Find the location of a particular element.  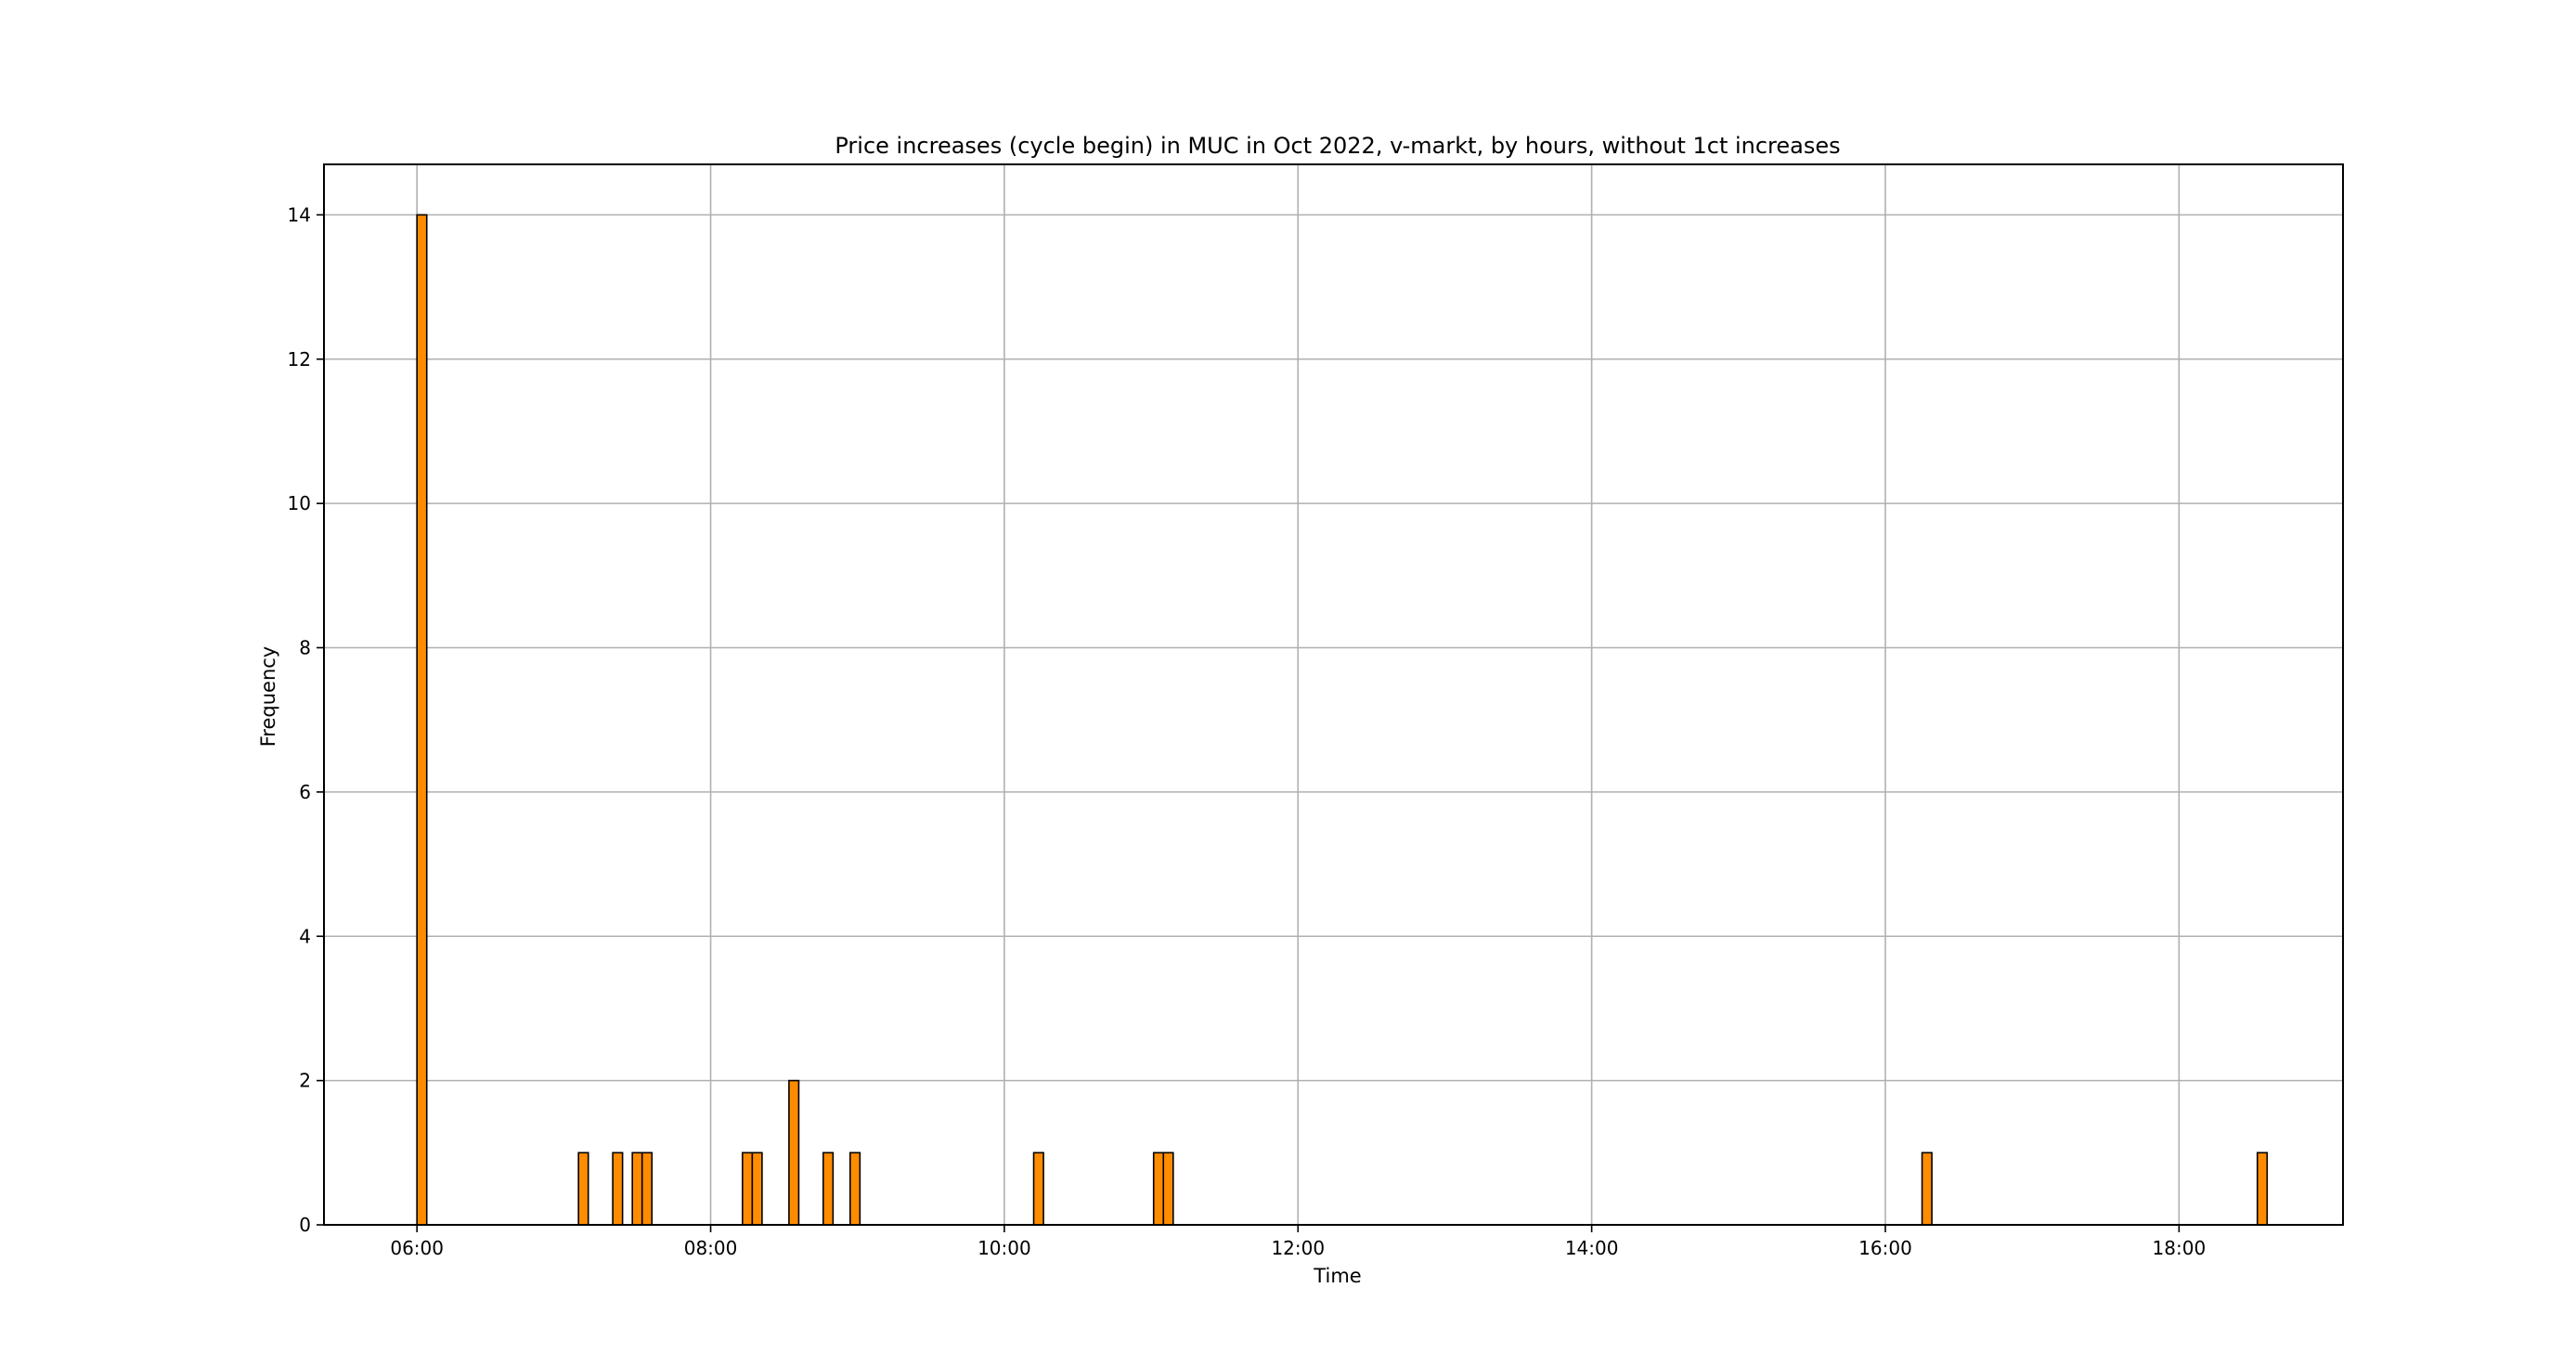

x-axis-ticks: 06:00 08:00 10:00 12:00 14:00 16:00 18:00 is located at coordinates (1298, 1242).